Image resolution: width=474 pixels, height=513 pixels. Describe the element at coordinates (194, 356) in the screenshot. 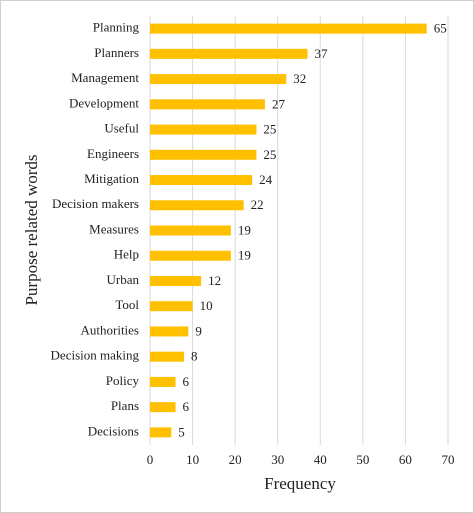

I see `data-label: 8` at that location.